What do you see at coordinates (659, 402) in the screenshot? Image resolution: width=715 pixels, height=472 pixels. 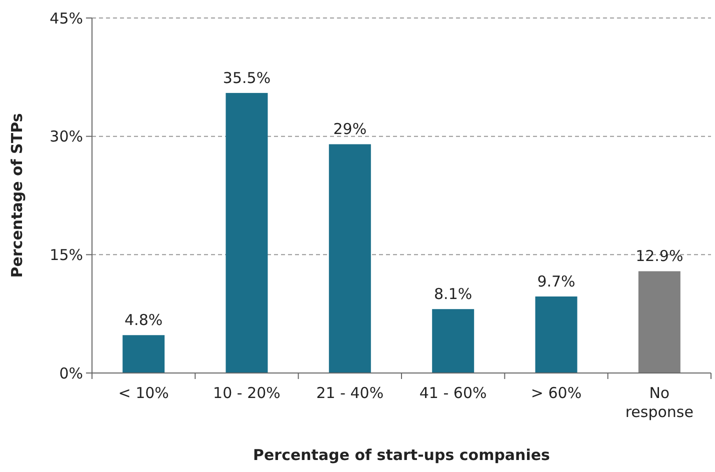 I see `x-tick-label: No response` at bounding box center [659, 402].